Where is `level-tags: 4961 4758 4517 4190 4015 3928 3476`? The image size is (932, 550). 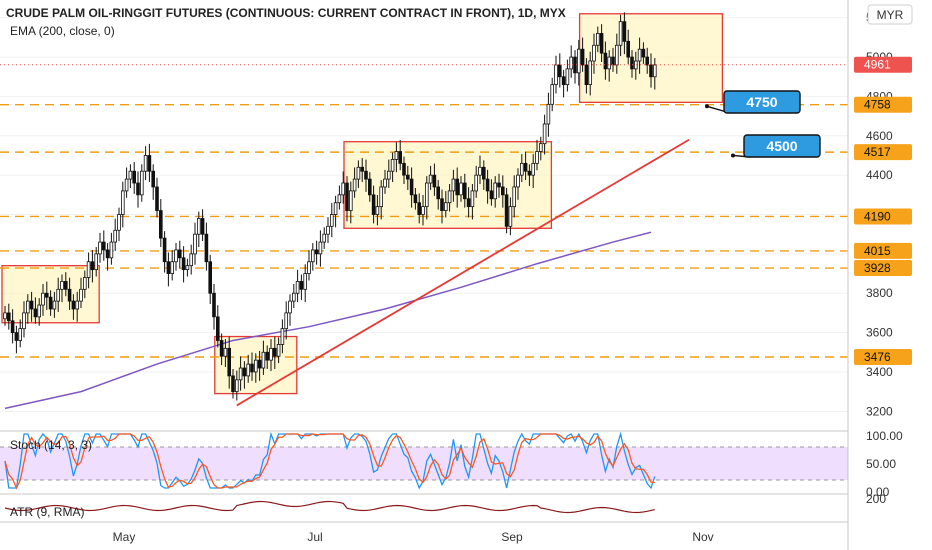
level-tags: 4961 4758 4517 4190 4015 3928 3476 is located at coordinates (883, 211).